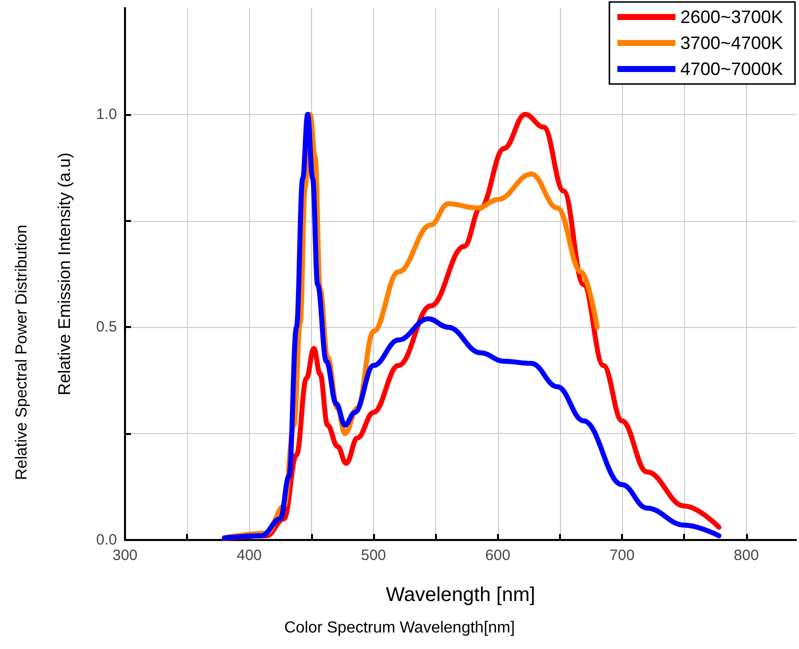 Image resolution: width=799 pixels, height=649 pixels. Describe the element at coordinates (106, 114) in the screenshot. I see `y-tick-label: 1.0` at that location.